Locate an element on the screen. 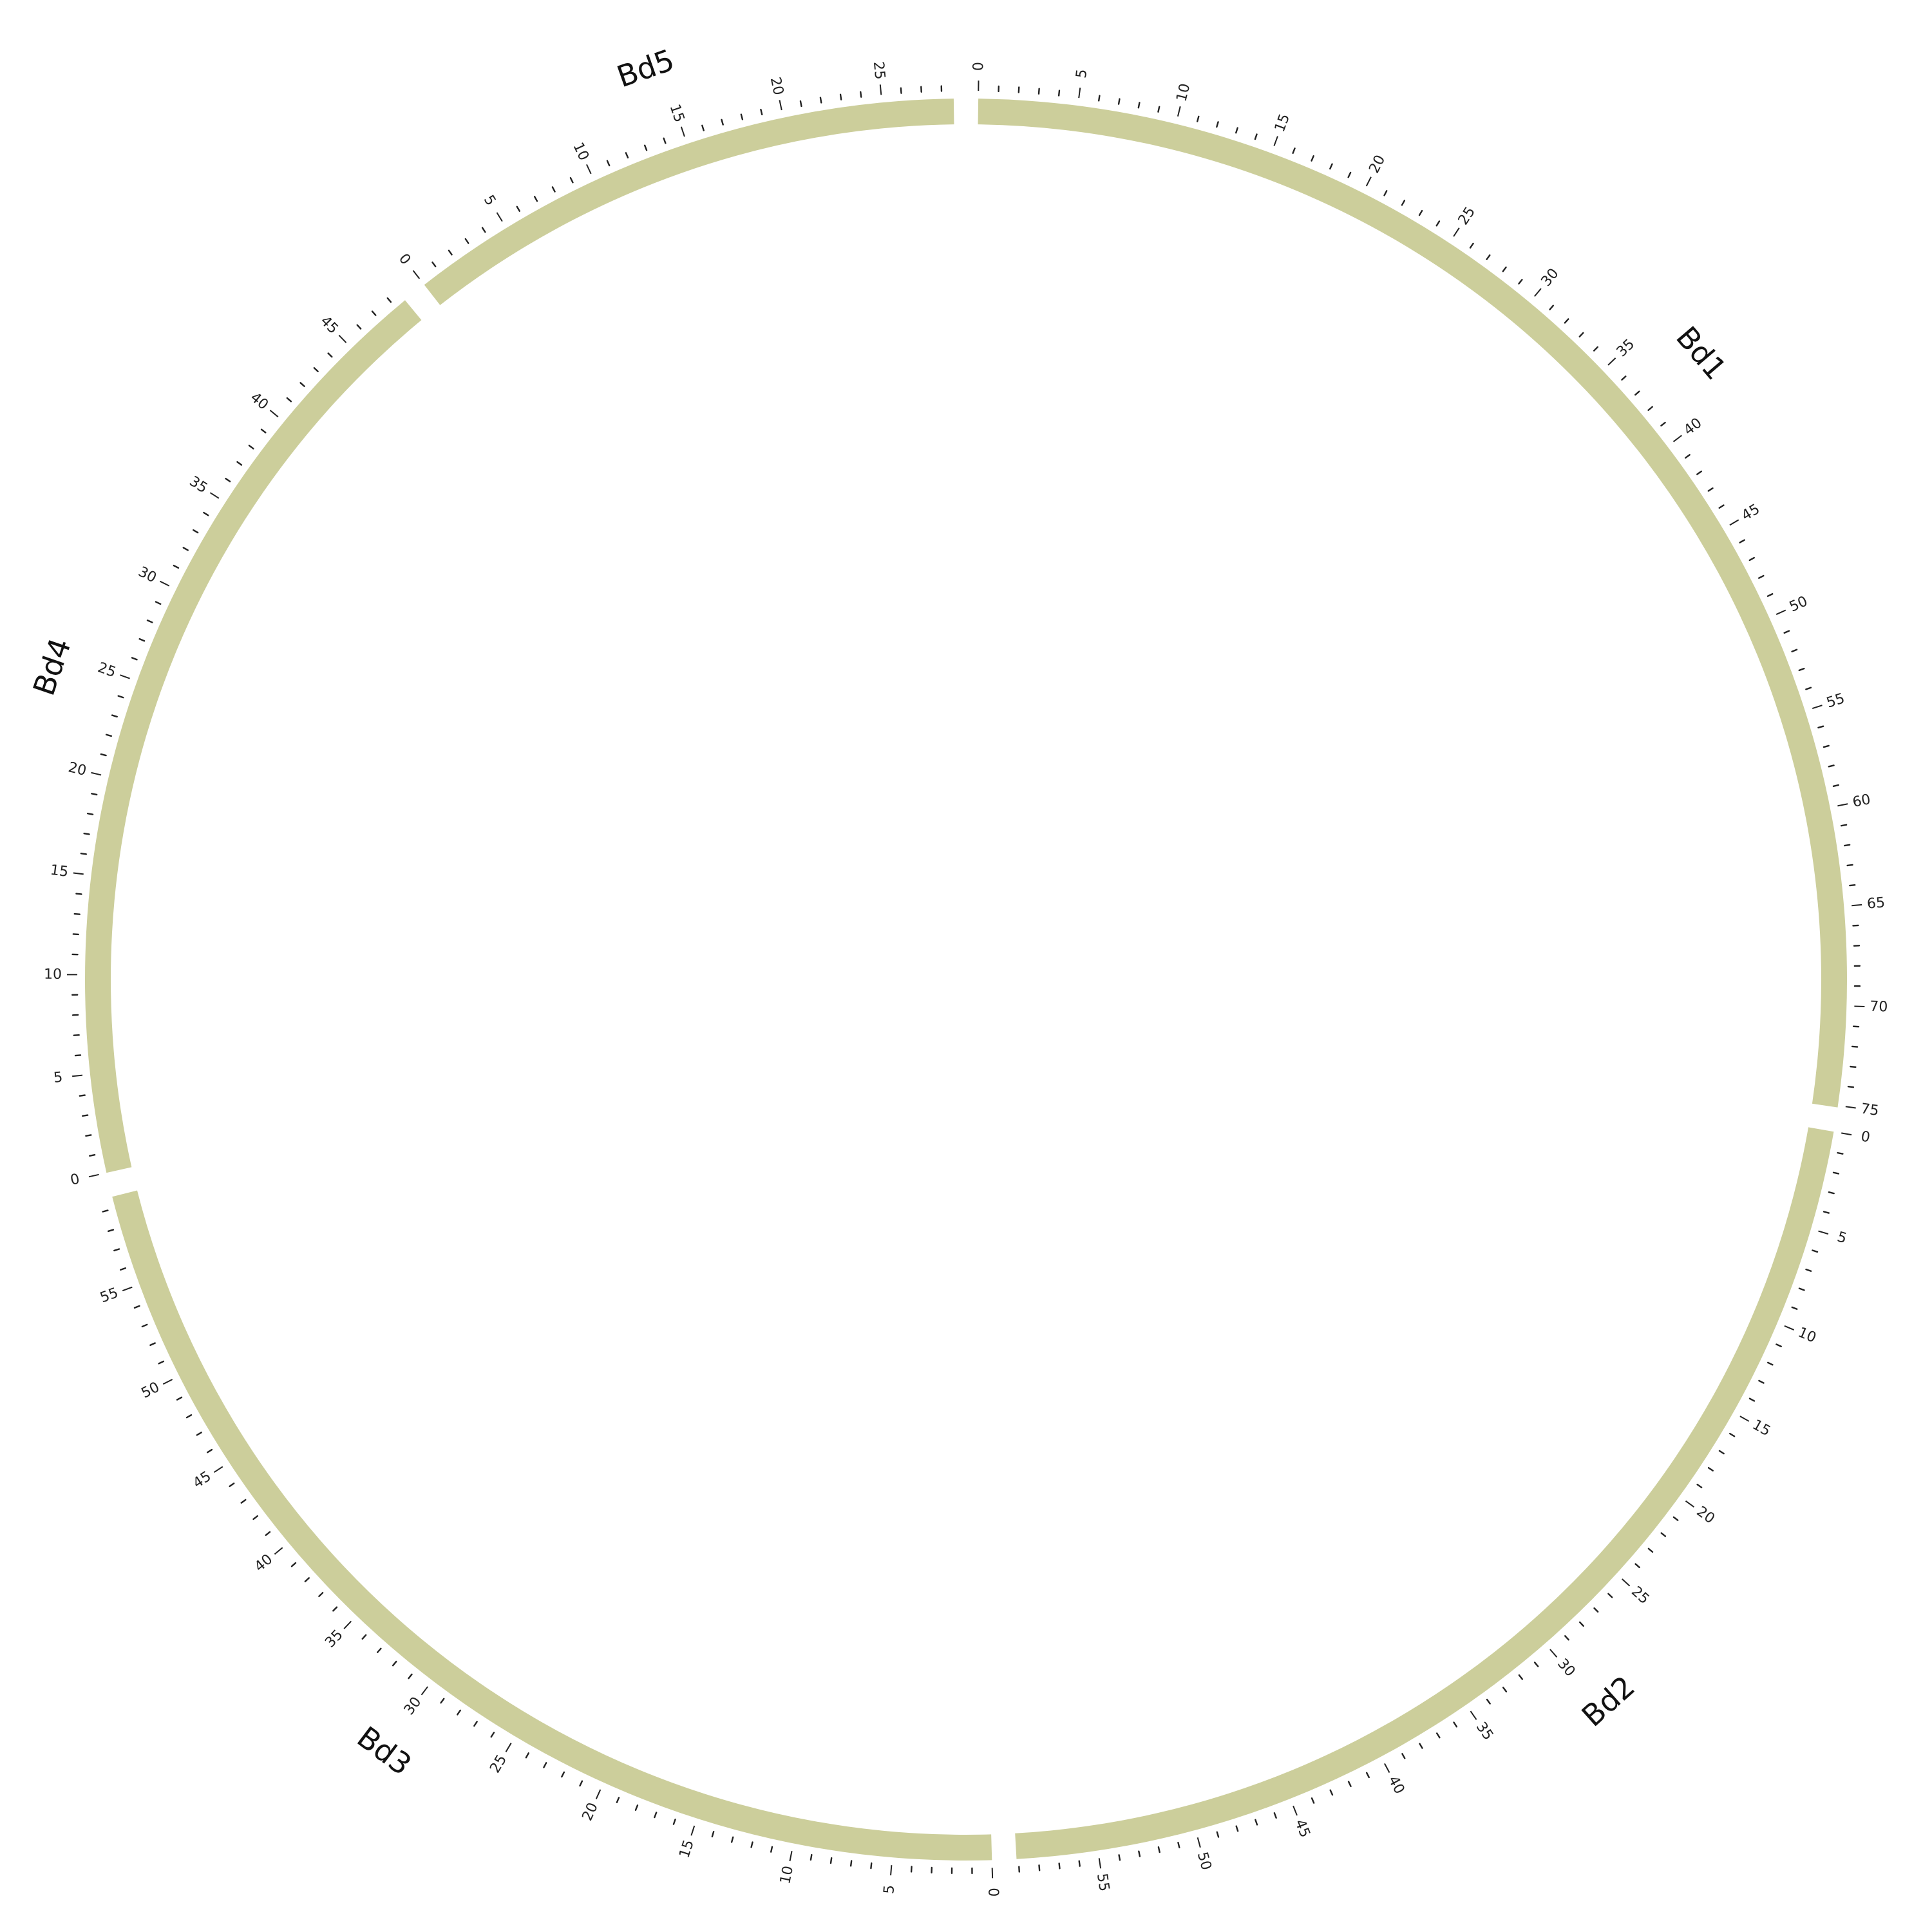 The height and width of the screenshot is (1932, 1932). tick-label-bd3-15: 15 is located at coordinates (686, 1849).